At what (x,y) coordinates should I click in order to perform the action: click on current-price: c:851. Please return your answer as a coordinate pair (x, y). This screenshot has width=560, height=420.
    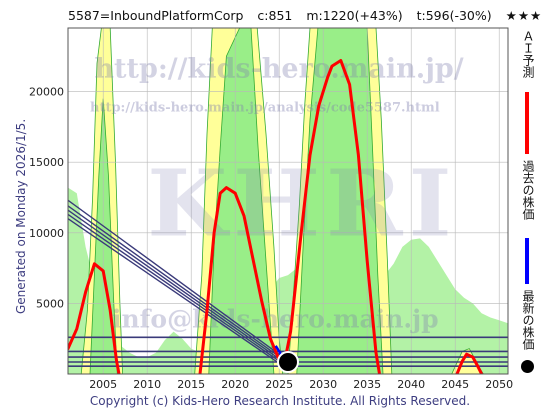
    Looking at the image, I should click on (275, 15).